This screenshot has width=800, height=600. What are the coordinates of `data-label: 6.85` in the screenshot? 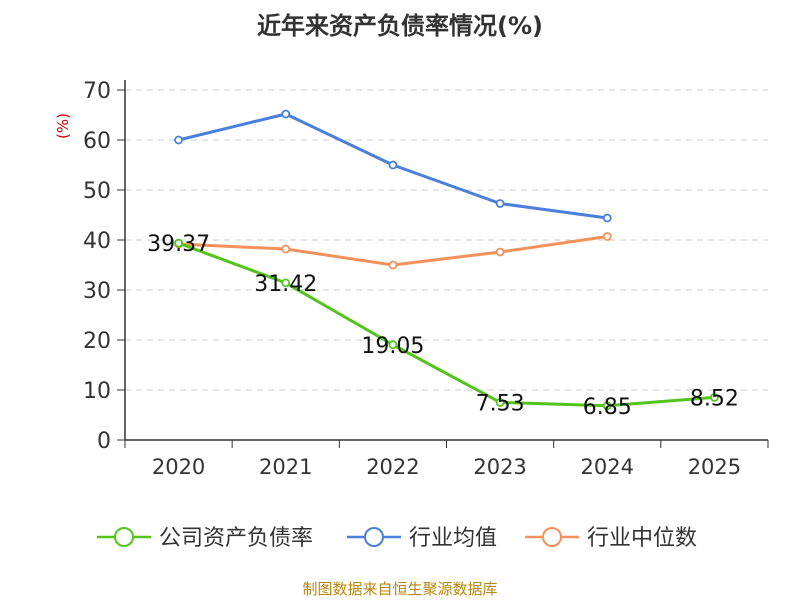 It's located at (607, 407).